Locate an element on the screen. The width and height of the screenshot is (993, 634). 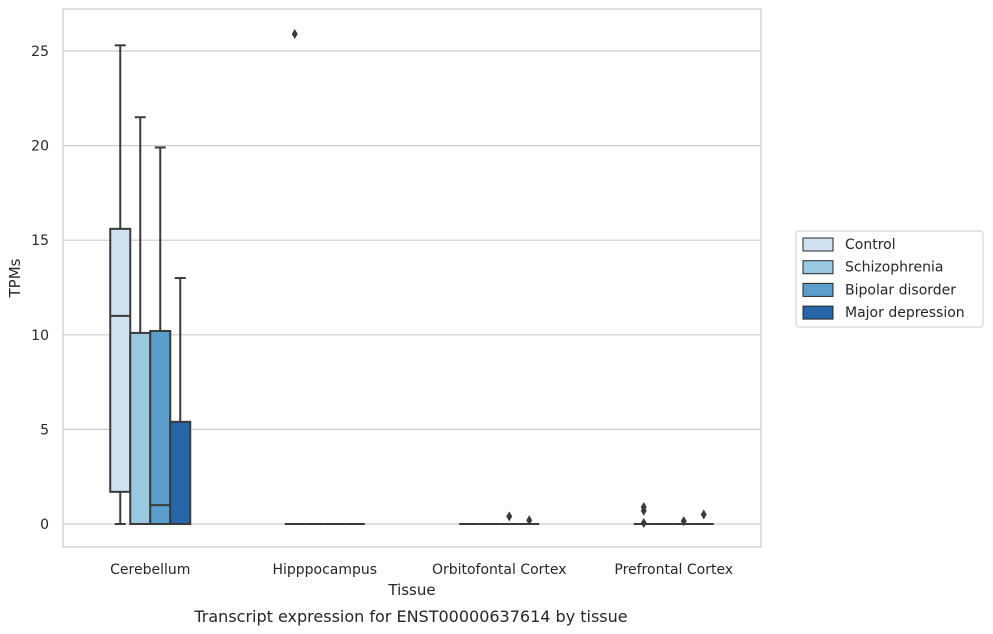
legend-item-bipolar-disorder: Bipolar disorder is located at coordinates (879, 290).